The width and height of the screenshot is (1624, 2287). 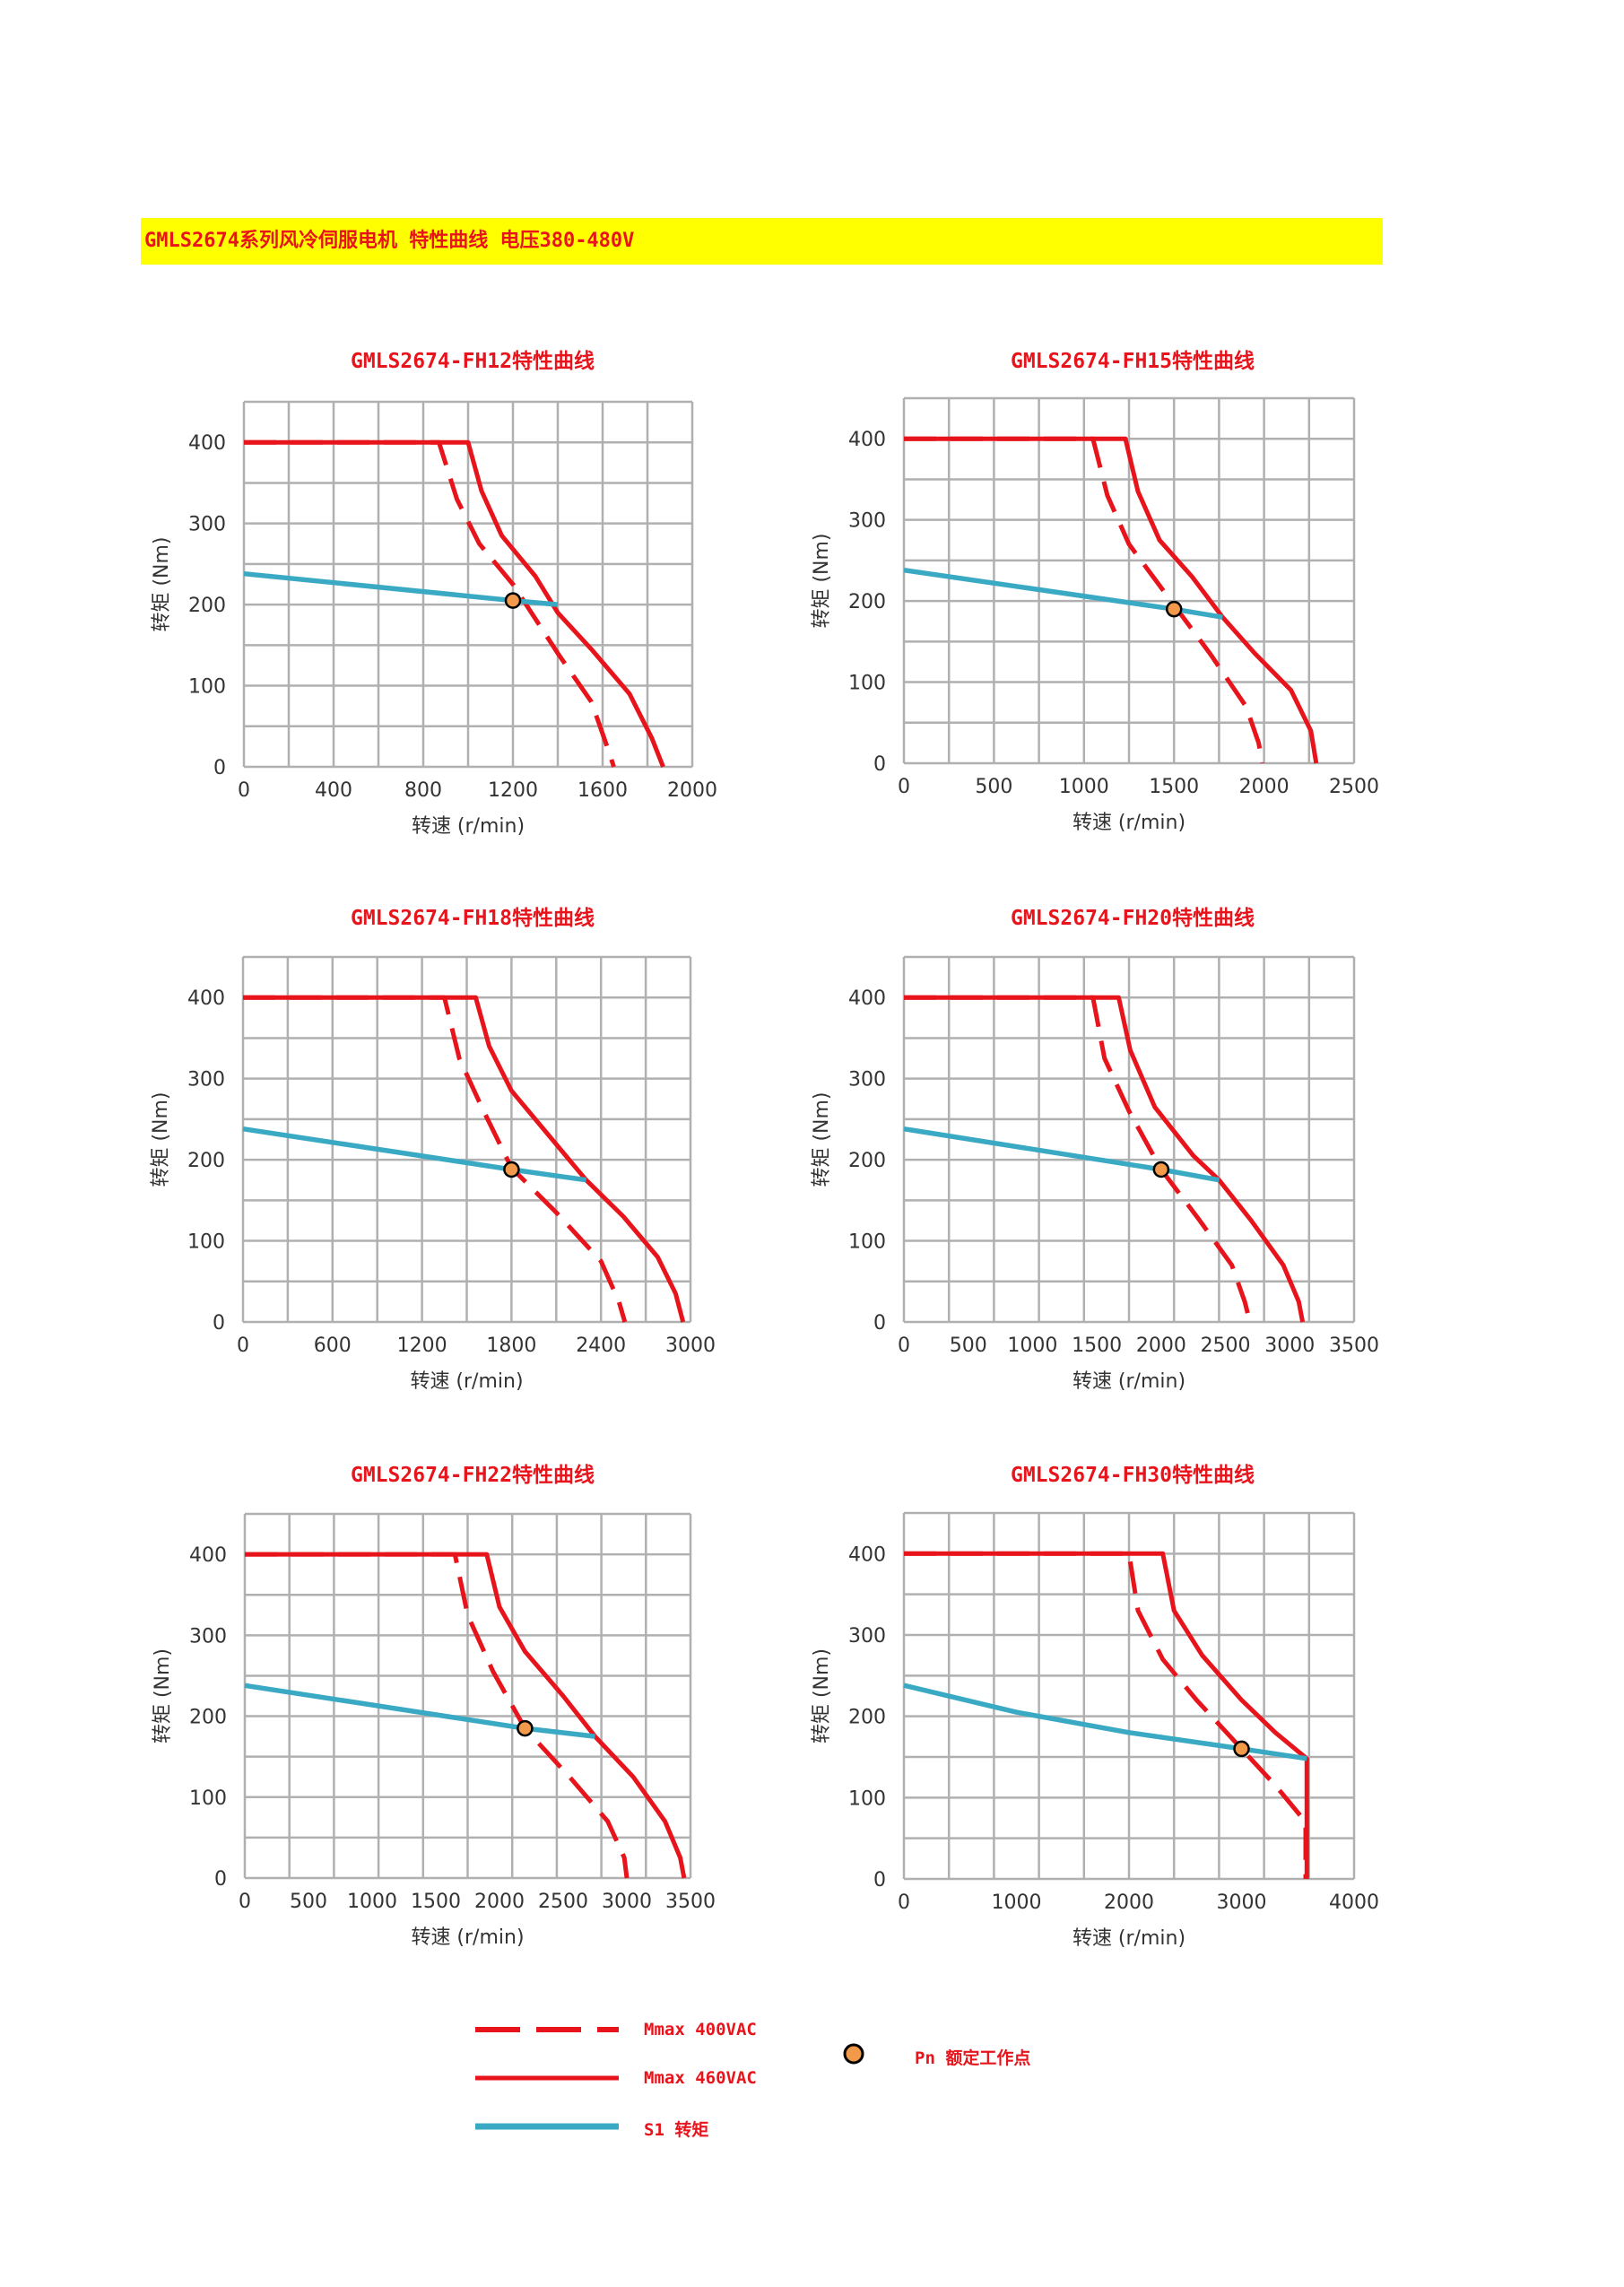 What do you see at coordinates (1132, 1475) in the screenshot?
I see `chart-title: GMLS2674-FH30特性曲线` at bounding box center [1132, 1475].